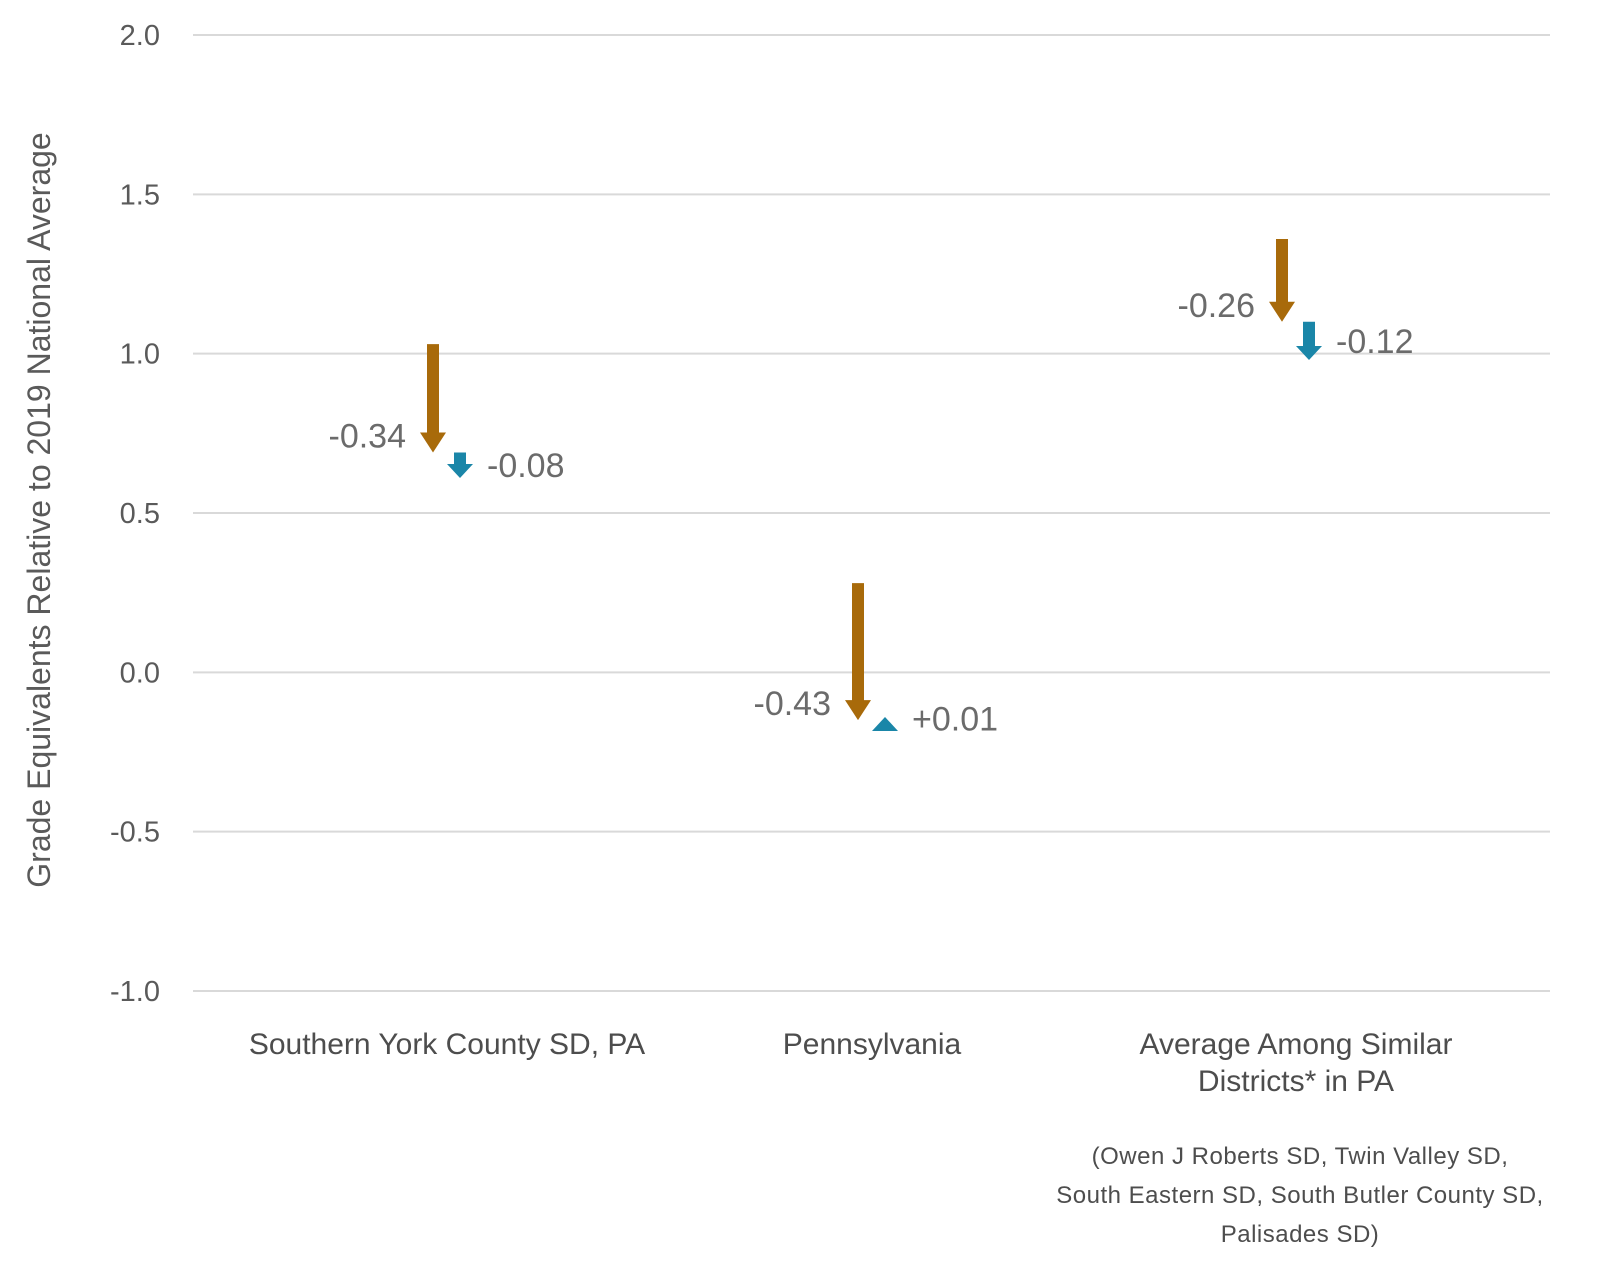 Image resolution: width=1597 pixels, height=1270 pixels. What do you see at coordinates (1296, 1044) in the screenshot?
I see `category-label: Average Among Similar` at bounding box center [1296, 1044].